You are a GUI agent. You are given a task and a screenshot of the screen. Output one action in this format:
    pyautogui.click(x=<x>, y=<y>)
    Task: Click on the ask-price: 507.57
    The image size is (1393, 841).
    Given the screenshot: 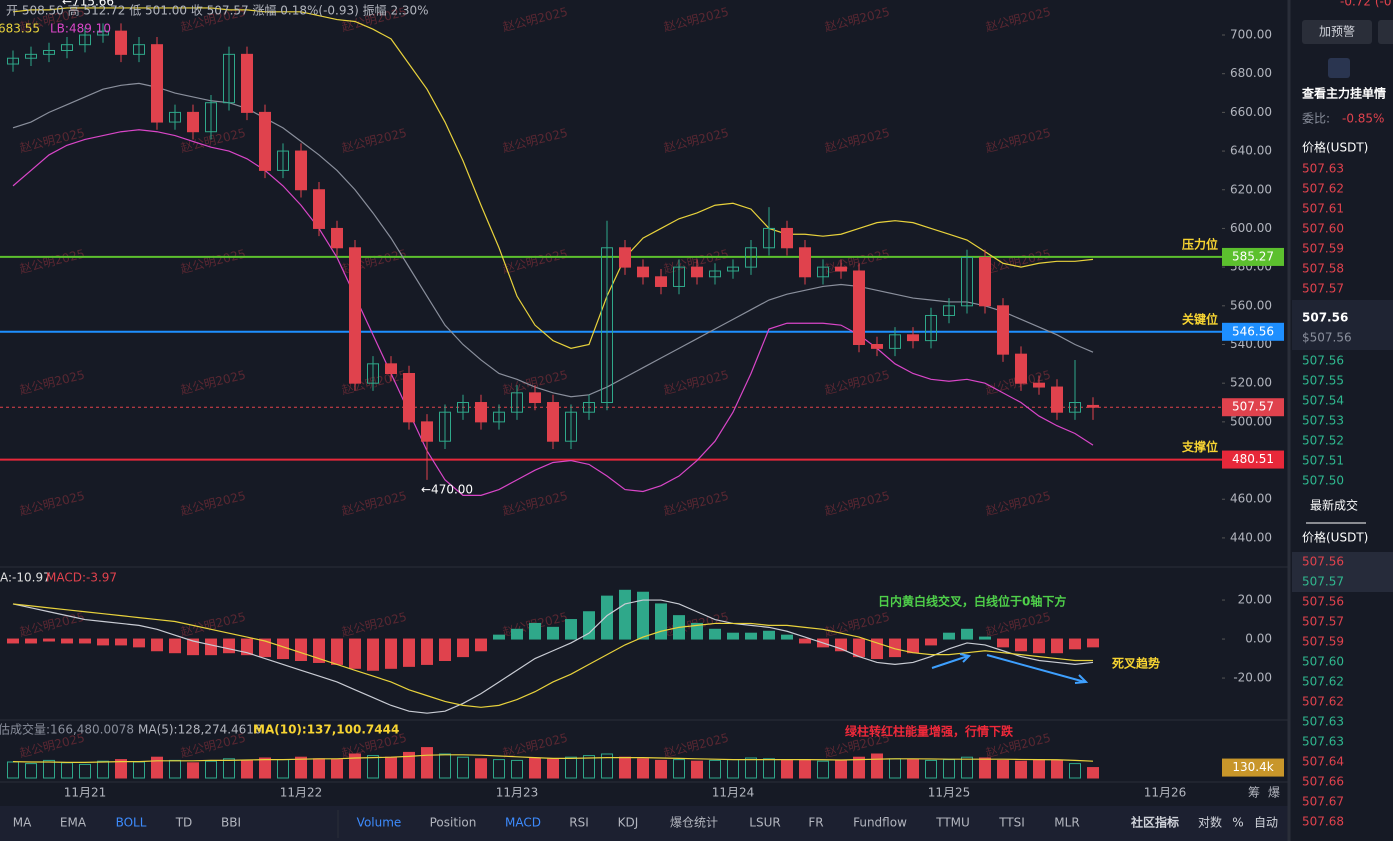 What is the action you would take?
    pyautogui.click(x=1323, y=289)
    